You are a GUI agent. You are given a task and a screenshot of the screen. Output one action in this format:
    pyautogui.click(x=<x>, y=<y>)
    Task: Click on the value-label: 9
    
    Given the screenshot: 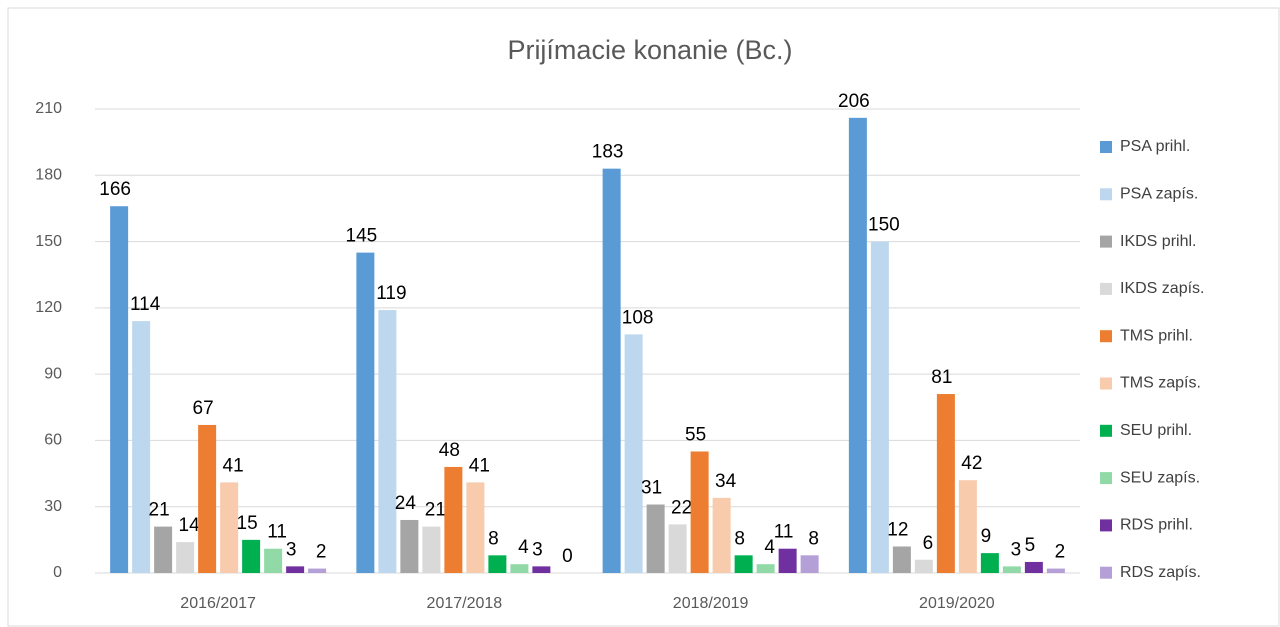 What is the action you would take?
    pyautogui.click(x=986, y=536)
    